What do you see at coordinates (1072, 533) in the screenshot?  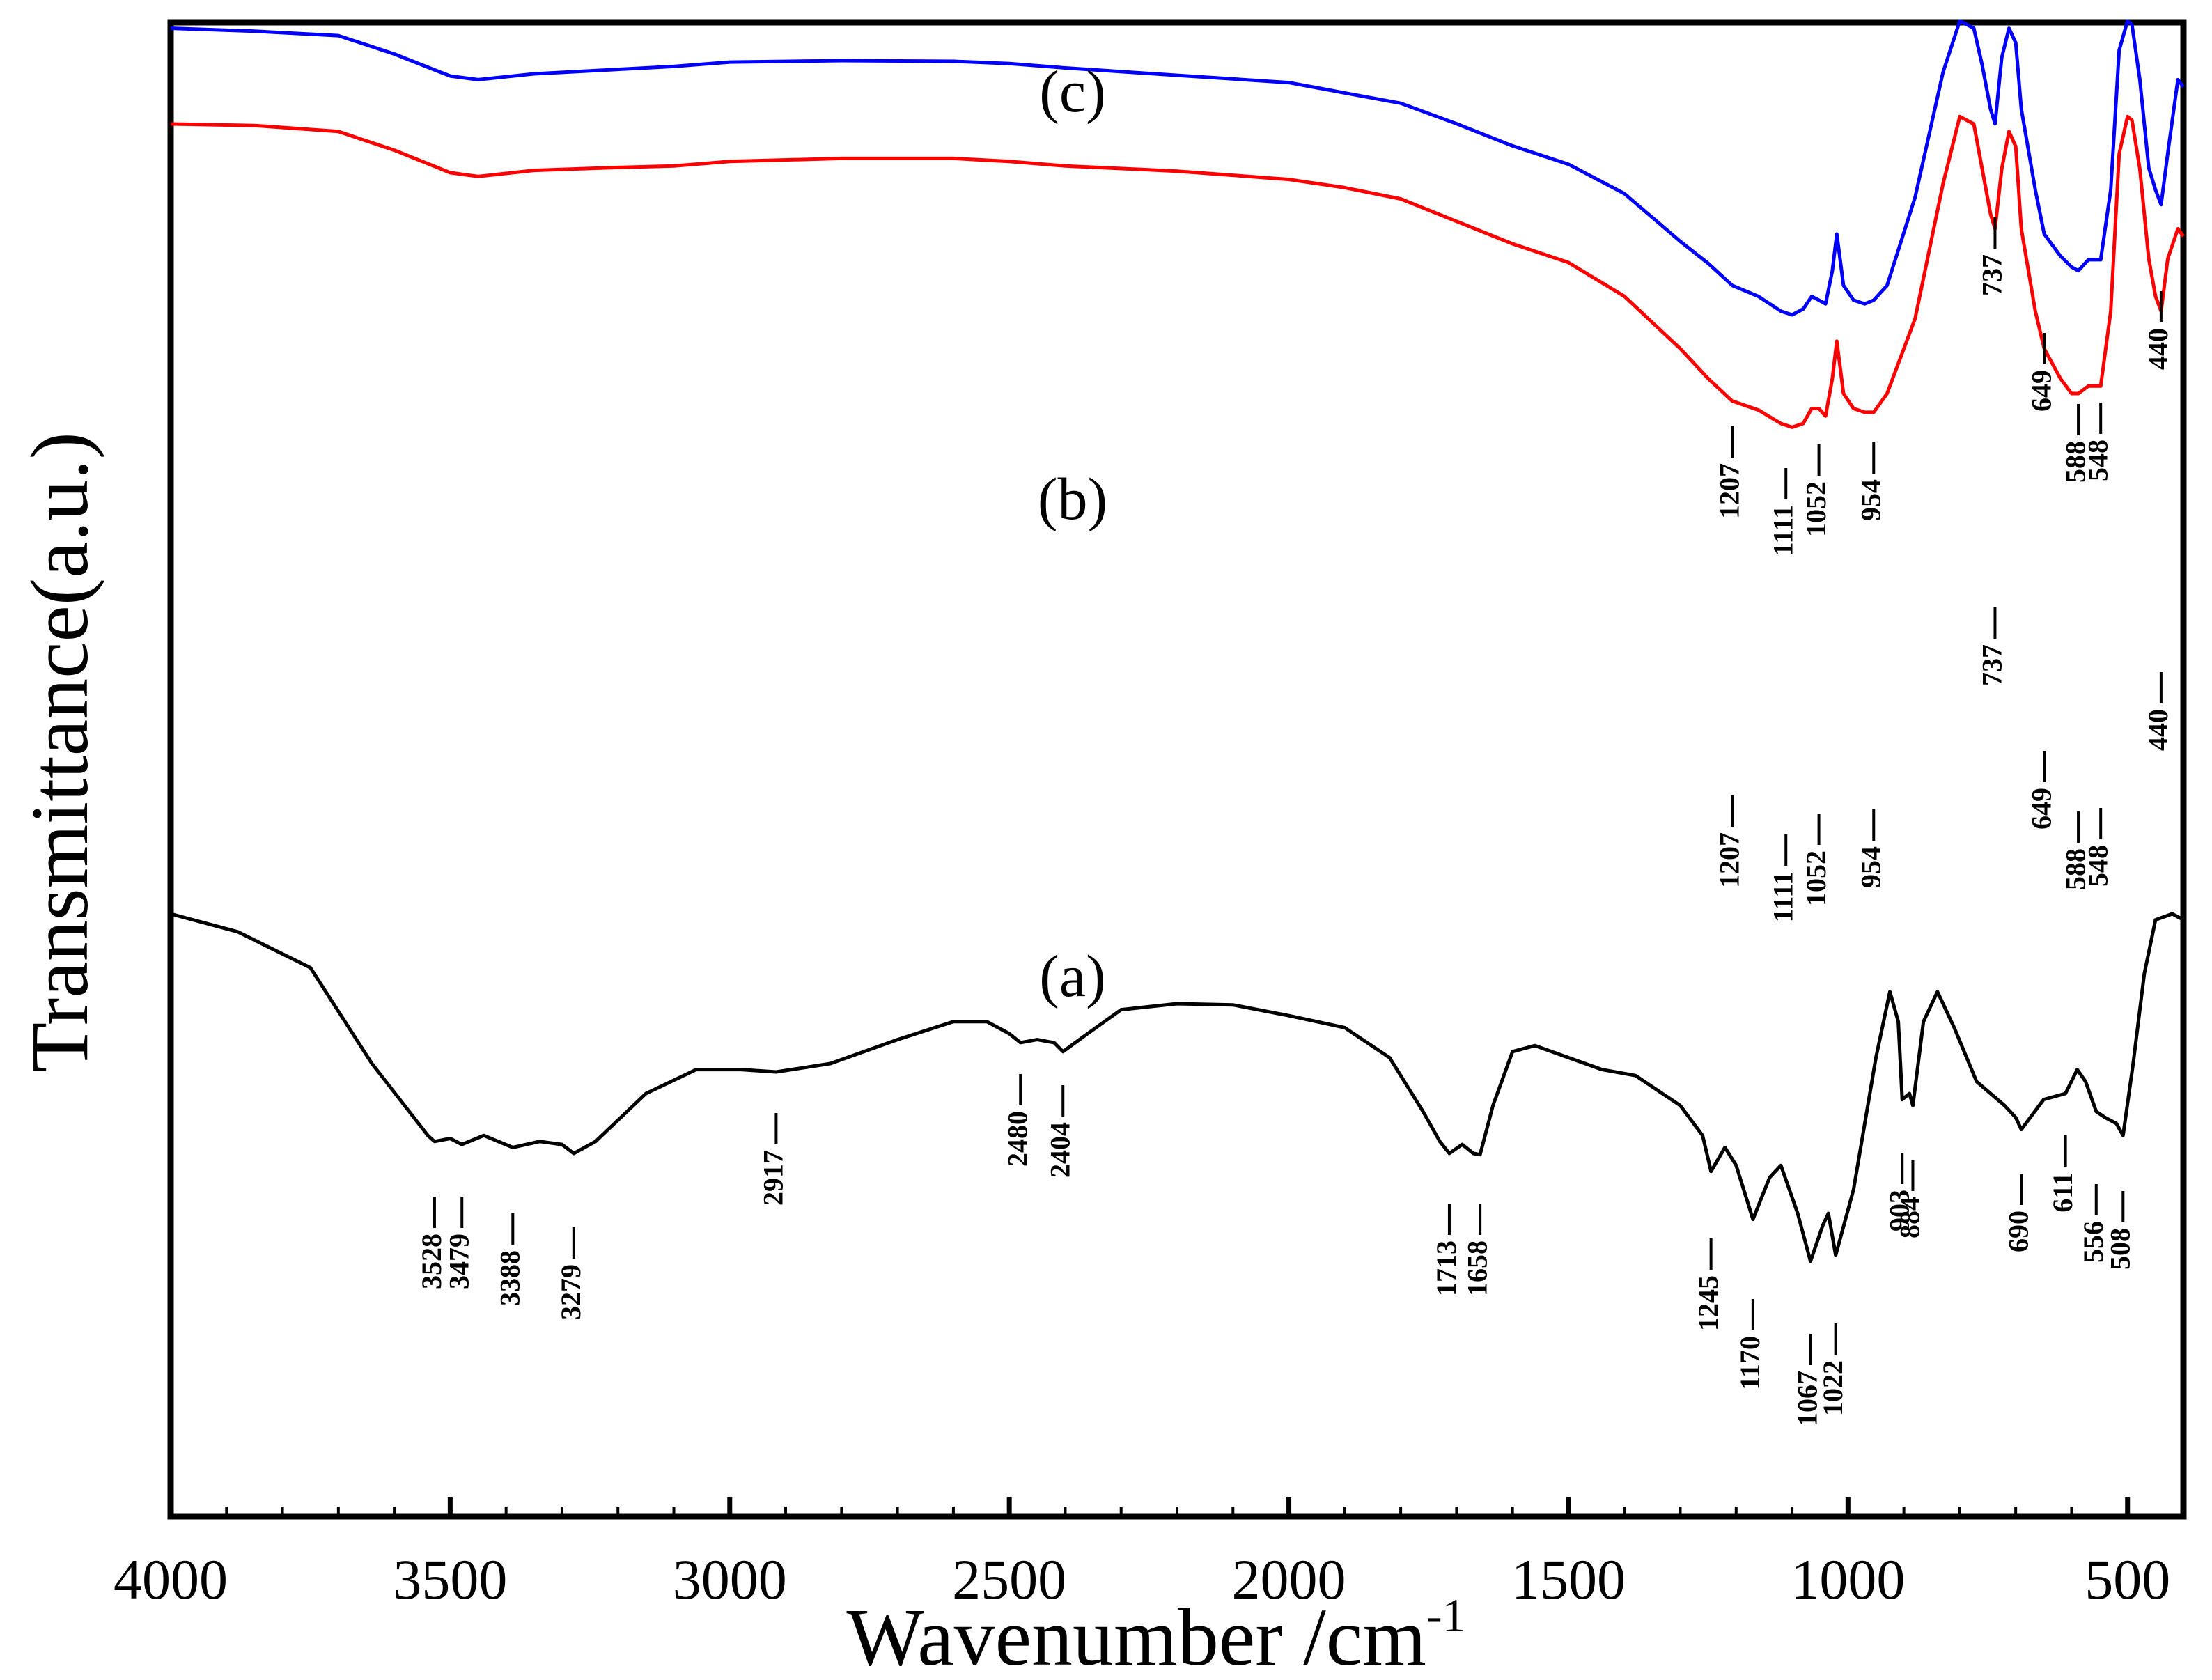 I see `series-labels: (a) (b) (c)` at bounding box center [1072, 533].